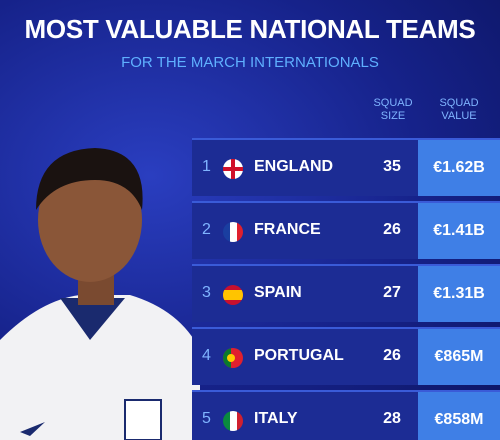 This screenshot has height=440, width=500. Describe the element at coordinates (250, 62) in the screenshot. I see `subtitle: FOR THE MARCH INTERNATIONALS` at that location.